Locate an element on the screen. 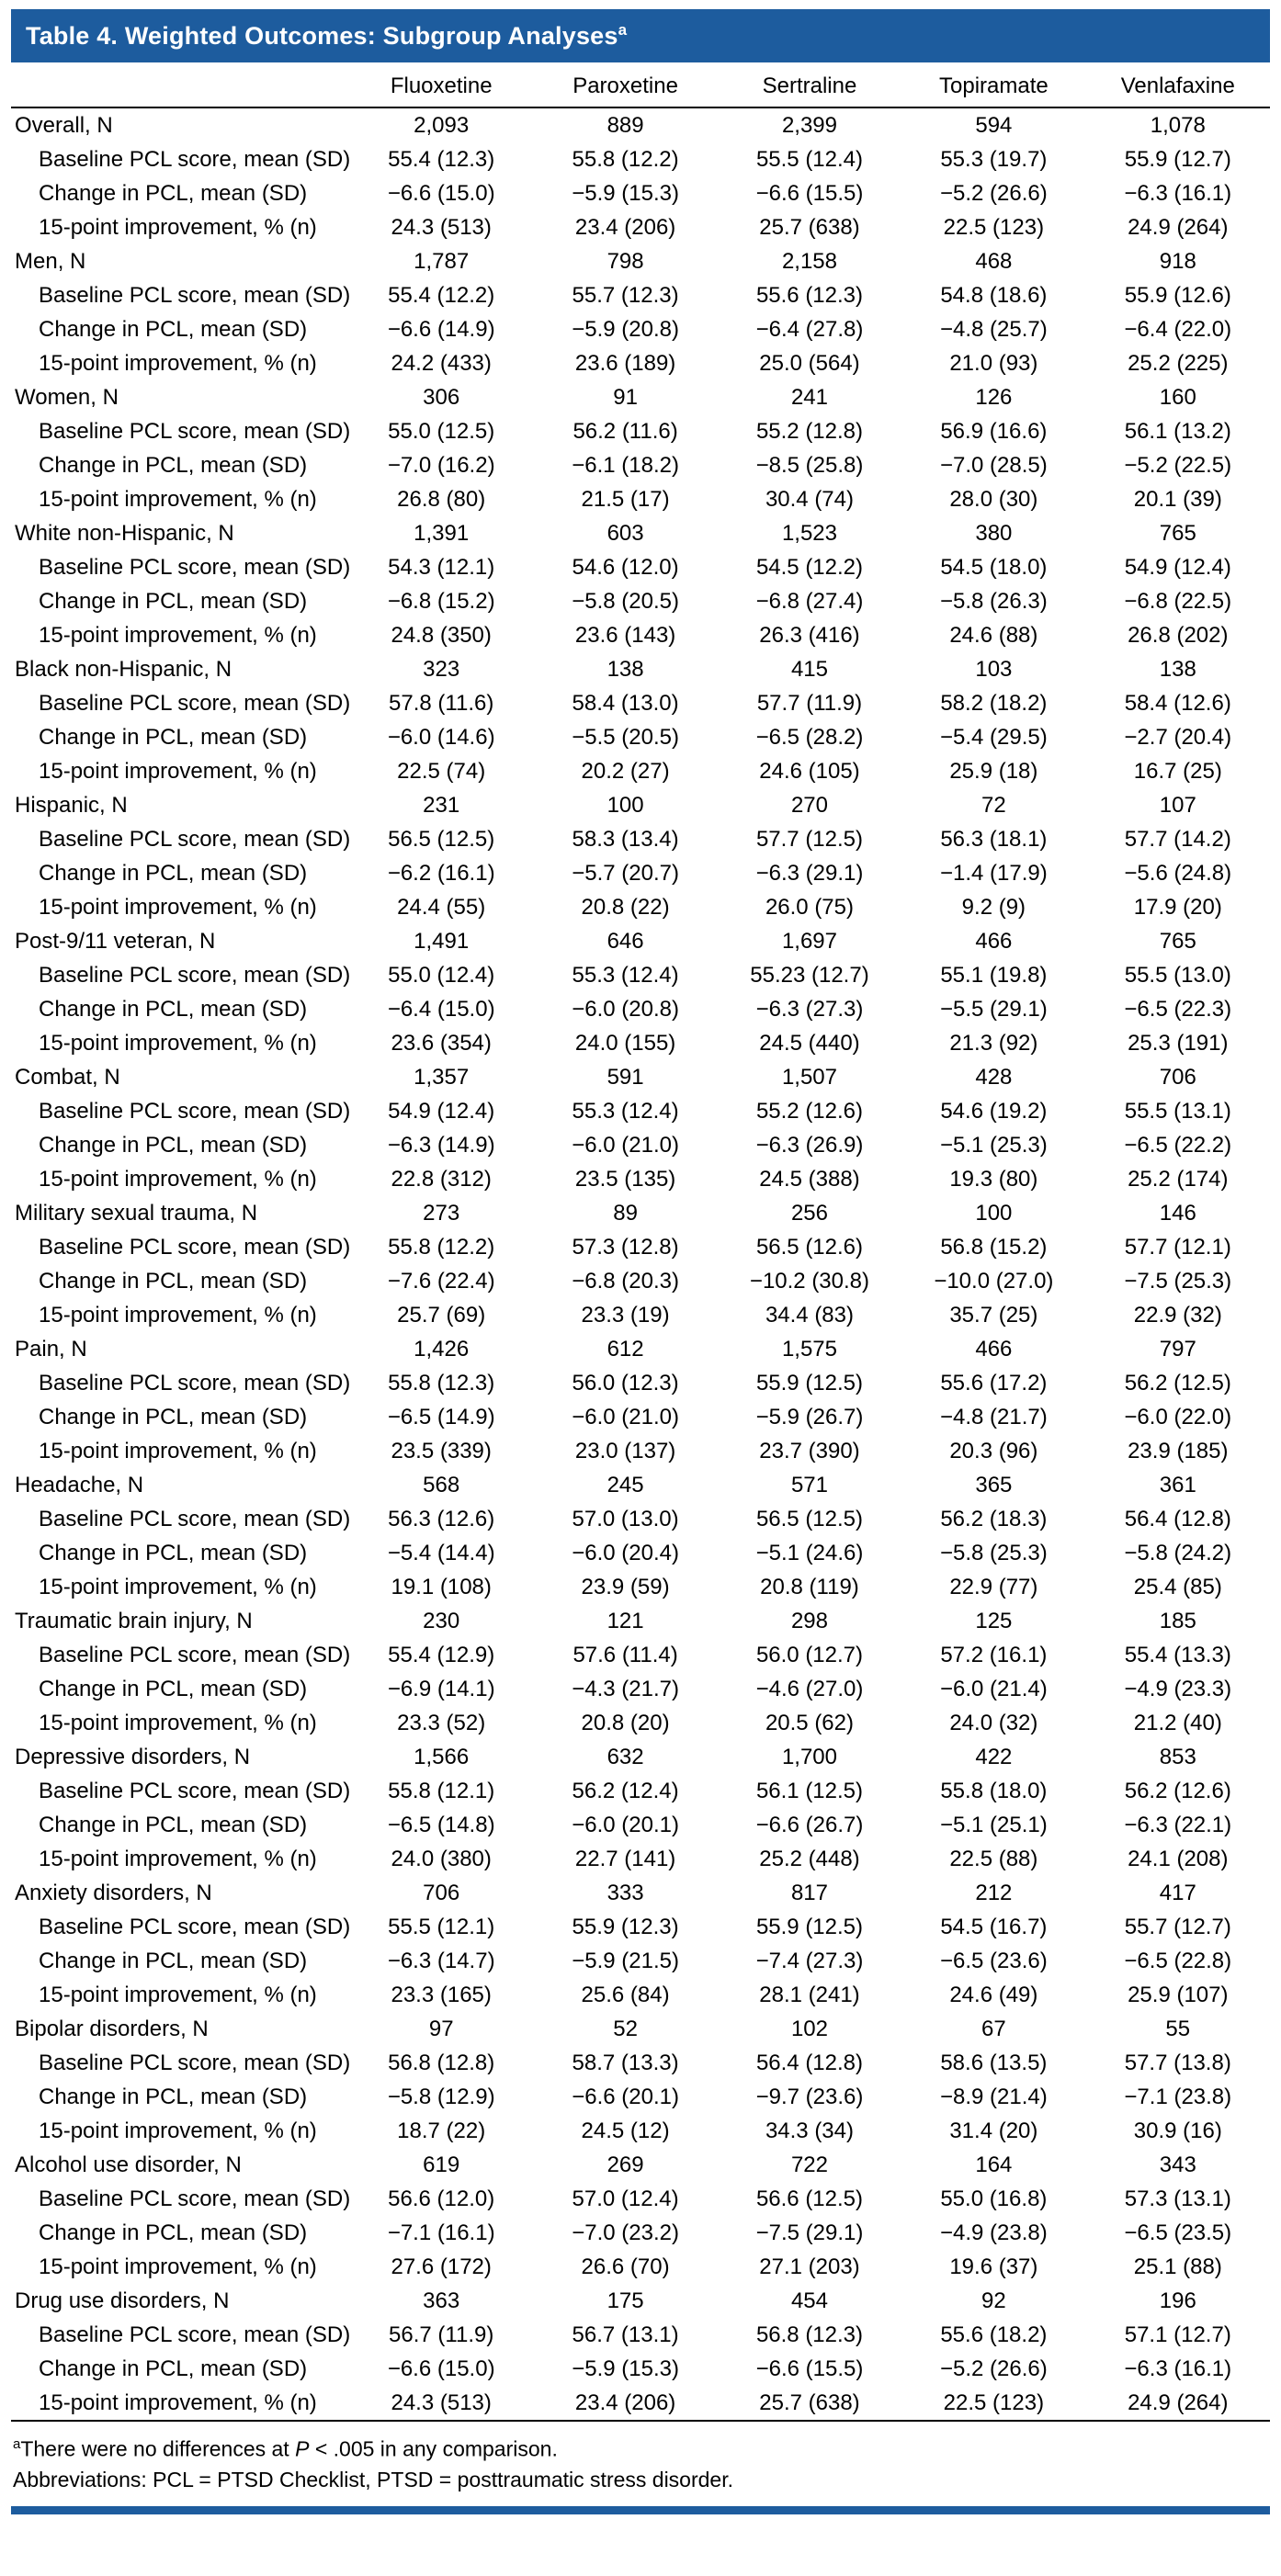  stat-value-cell: −5.1 (24.6) is located at coordinates (810, 1553).